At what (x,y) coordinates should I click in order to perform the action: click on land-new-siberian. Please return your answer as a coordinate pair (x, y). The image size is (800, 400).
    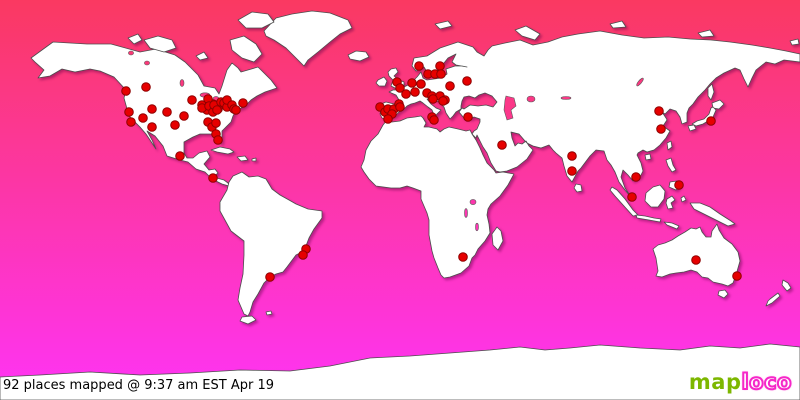
    Looking at the image, I should click on (706, 33).